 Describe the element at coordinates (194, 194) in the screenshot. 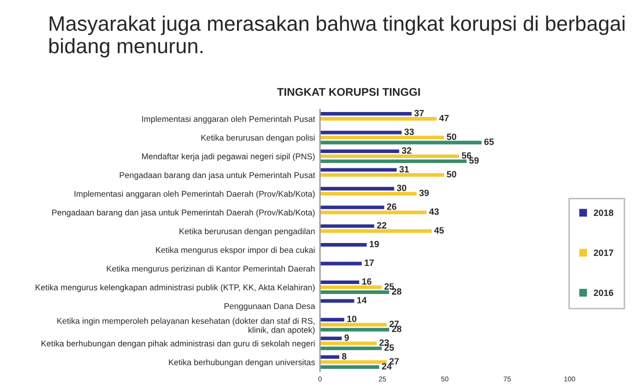

I see `y-tick-label: Implementasi anggaran oleh Pemerintah Daerah (Prov/Kab/Kota)` at that location.